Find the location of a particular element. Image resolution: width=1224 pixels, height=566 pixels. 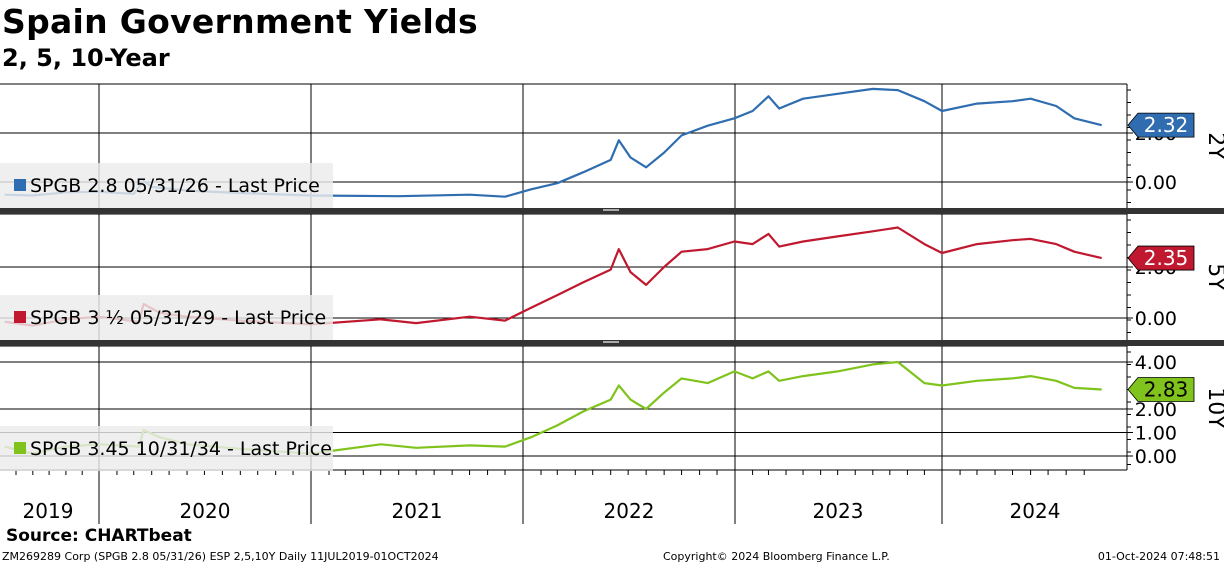

legend-swatch-10Y is located at coordinates (20, 448).